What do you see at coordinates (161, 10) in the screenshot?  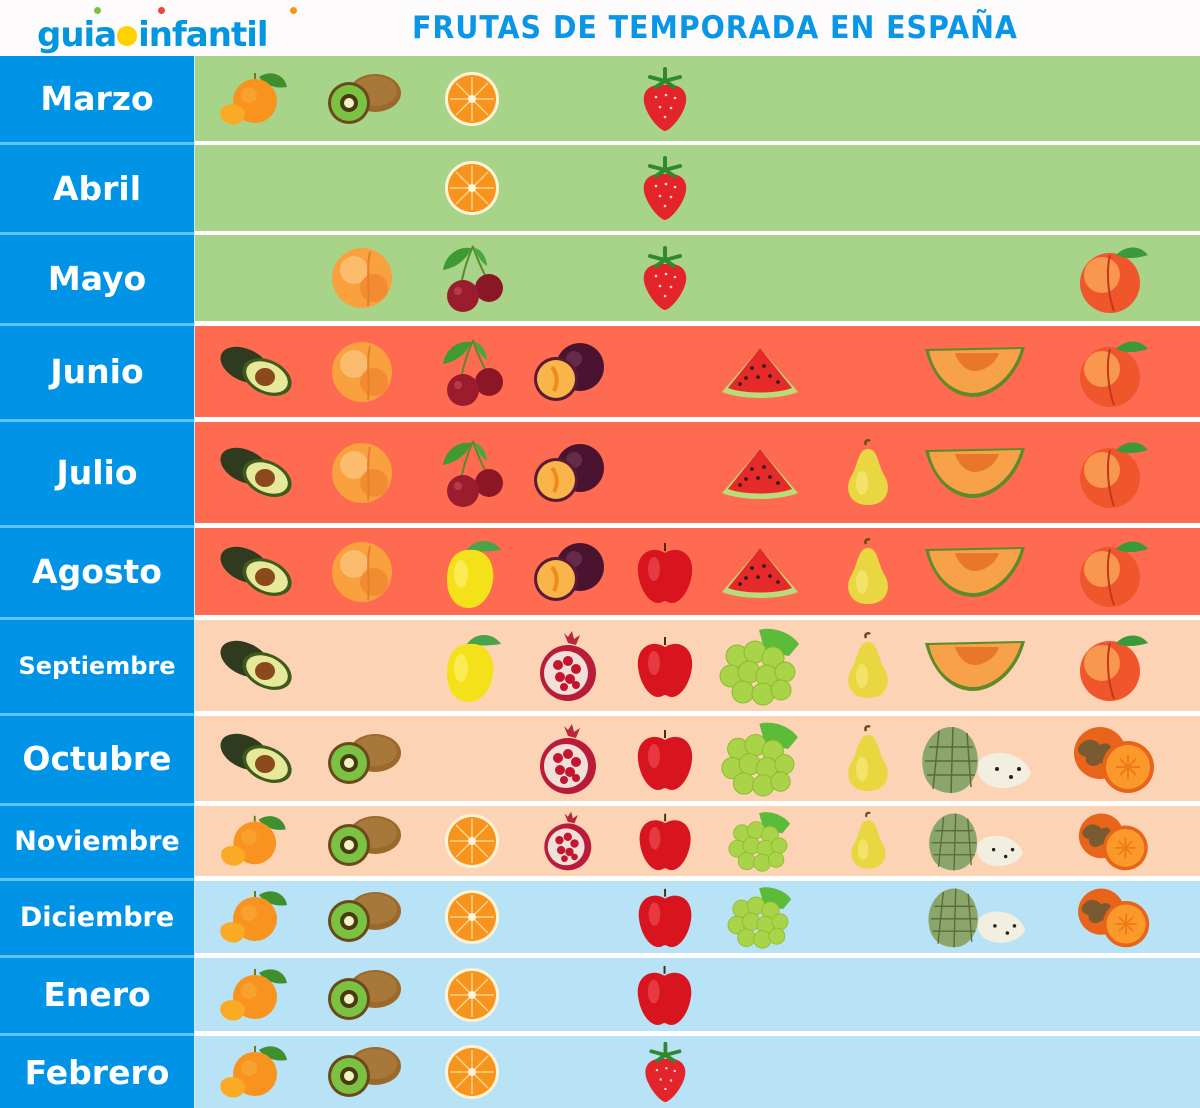 I see `logo-red-dot` at bounding box center [161, 10].